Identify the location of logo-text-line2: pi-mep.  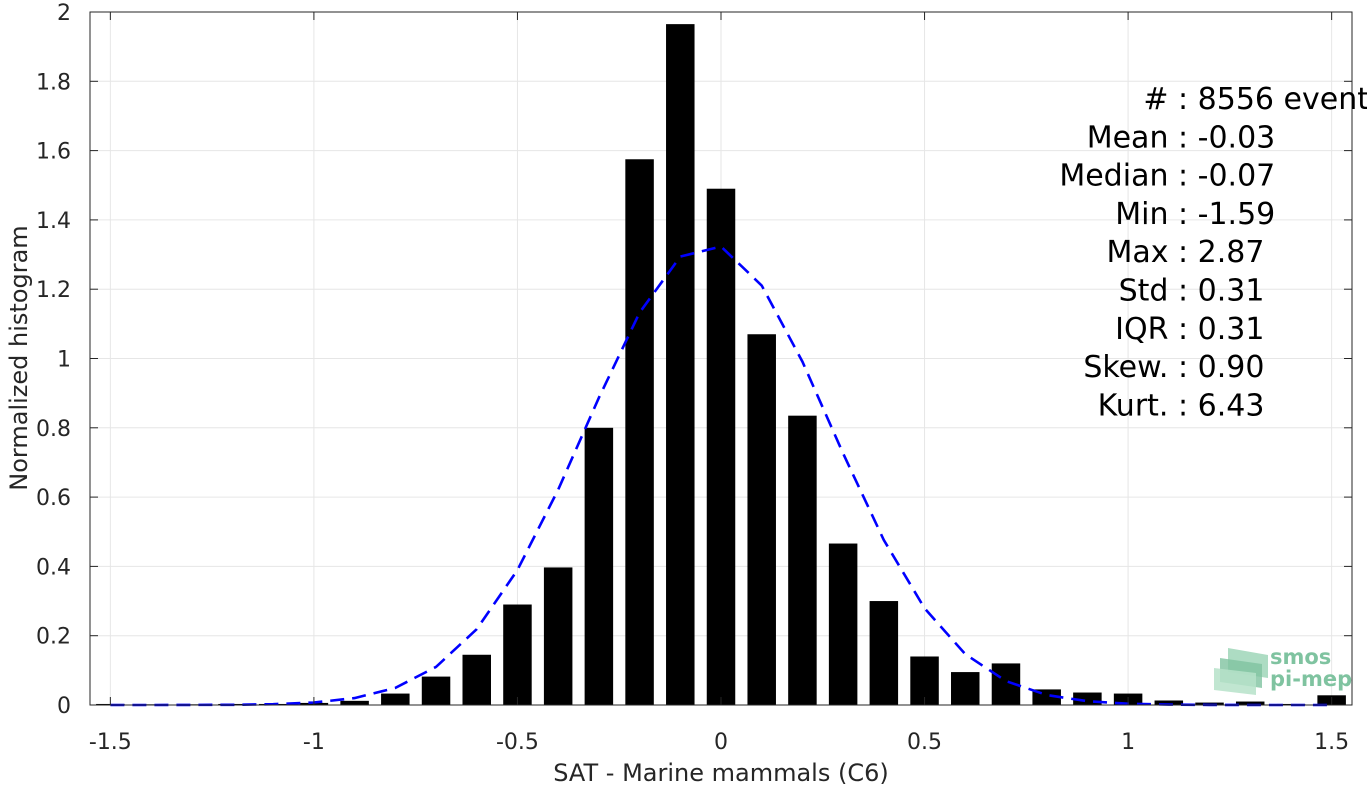
(1311, 679).